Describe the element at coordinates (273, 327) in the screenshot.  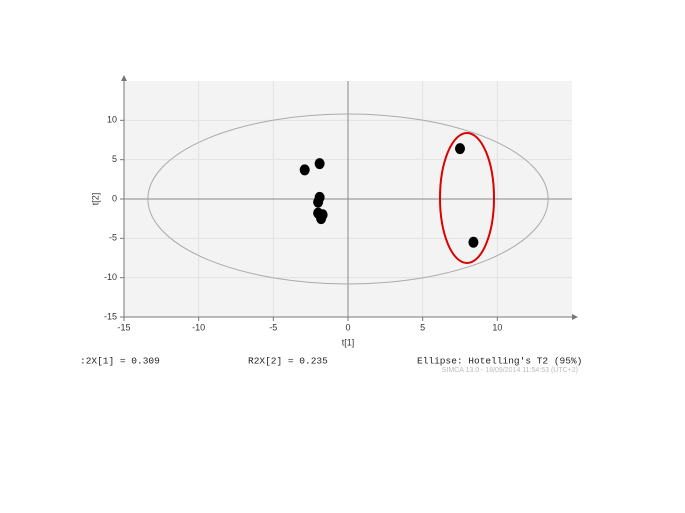
I see `x-tick-label: -5` at that location.